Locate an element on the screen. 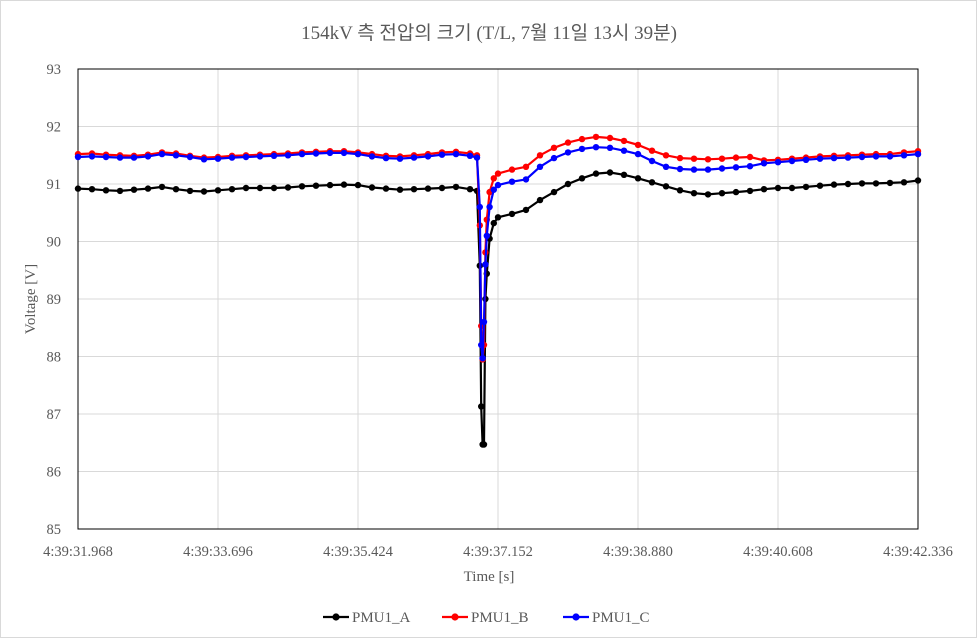 This screenshot has width=977, height=638. y-tick-label: 90 is located at coordinates (54, 243).